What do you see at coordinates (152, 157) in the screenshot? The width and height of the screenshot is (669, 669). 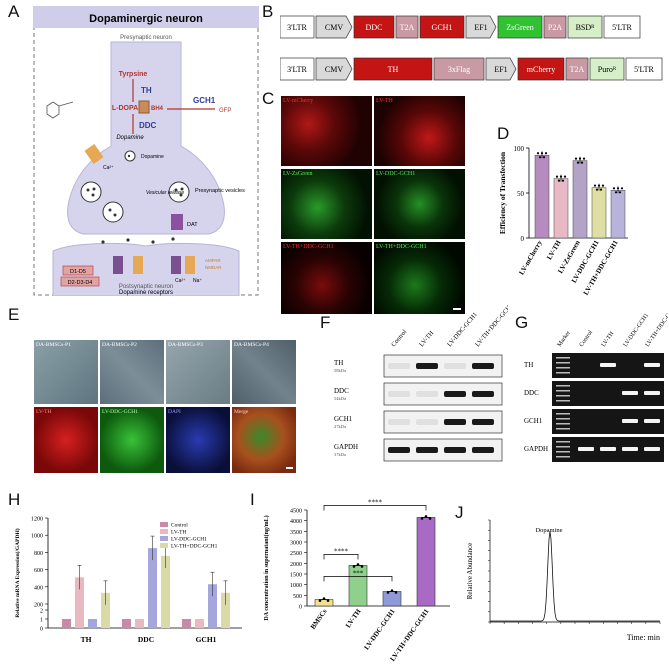 I see `dopamine-label-2: Dopamine` at bounding box center [152, 157].